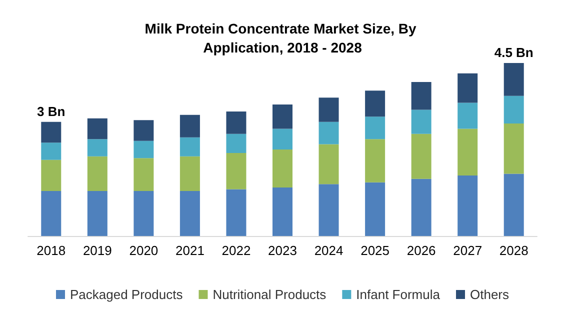  I want to click on x-tick-label: 2021, so click(189, 250).